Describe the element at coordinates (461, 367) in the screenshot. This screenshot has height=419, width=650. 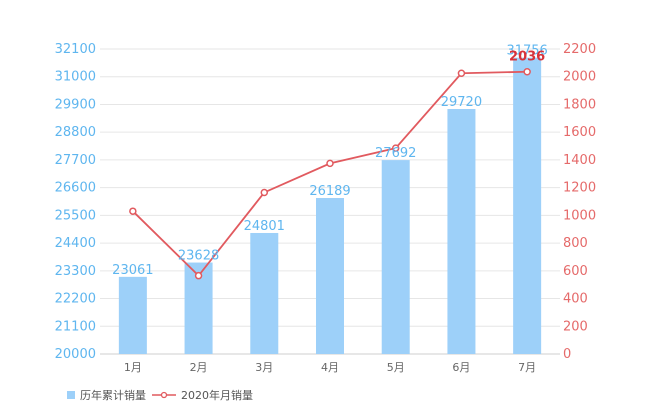
I see `x-tick-label: 6月` at that location.